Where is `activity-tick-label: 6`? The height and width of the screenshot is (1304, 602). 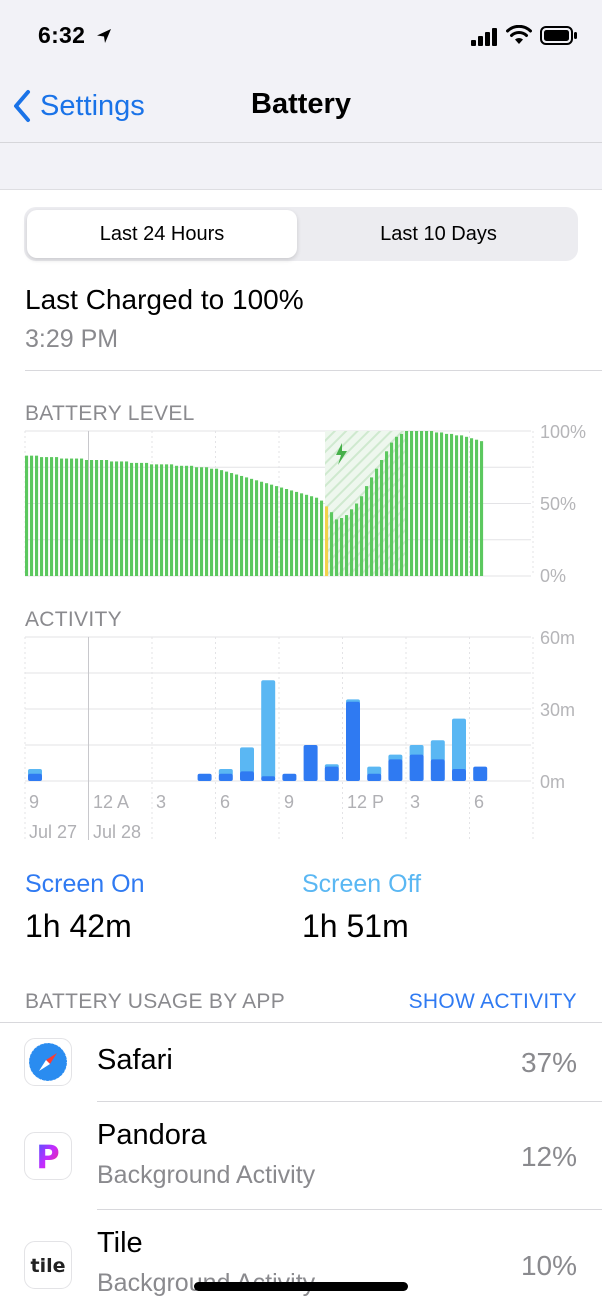 activity-tick-label: 6 is located at coordinates (479, 802).